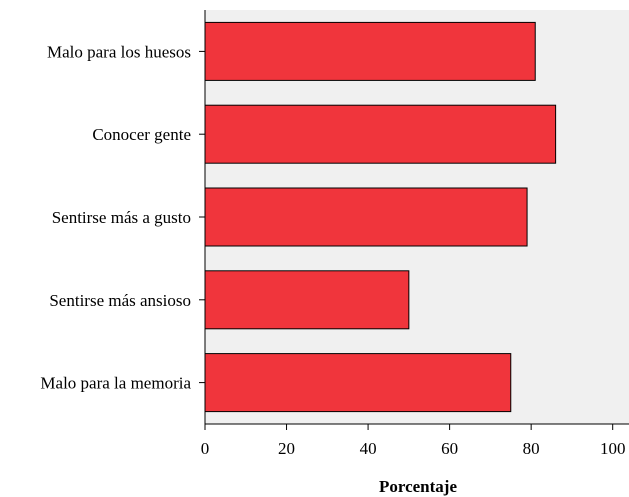 The width and height of the screenshot is (629, 497). What do you see at coordinates (418, 486) in the screenshot?
I see `x-axis-title: Porcentaje` at bounding box center [418, 486].